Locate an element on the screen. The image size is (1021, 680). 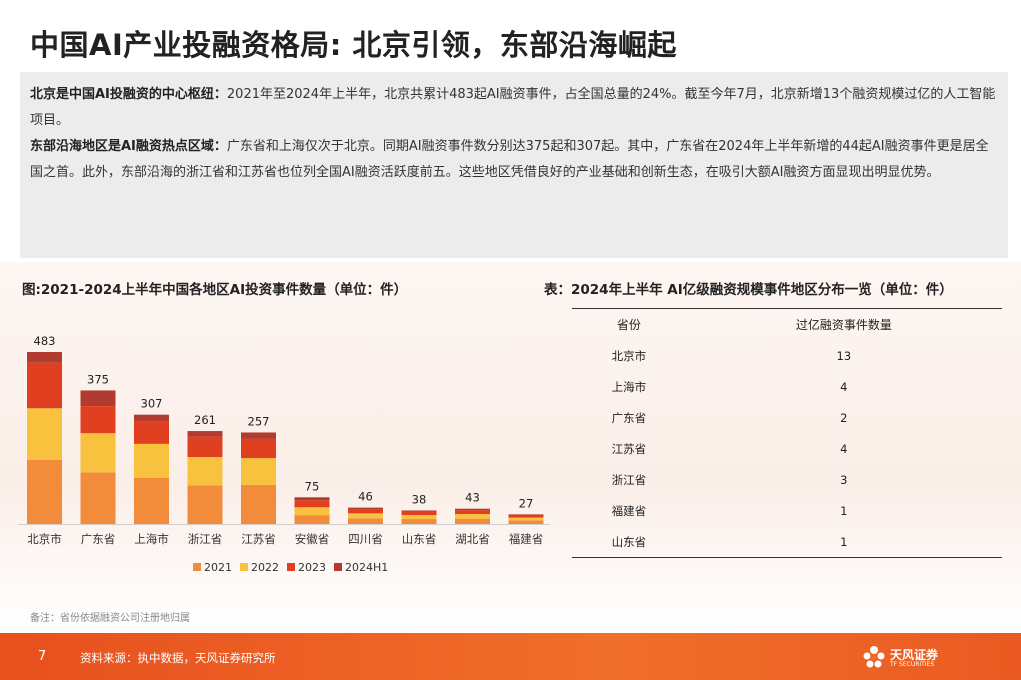
summary-beijing-heading: 北京是中国AI投融资的中心枢纽： is located at coordinates (128, 94).